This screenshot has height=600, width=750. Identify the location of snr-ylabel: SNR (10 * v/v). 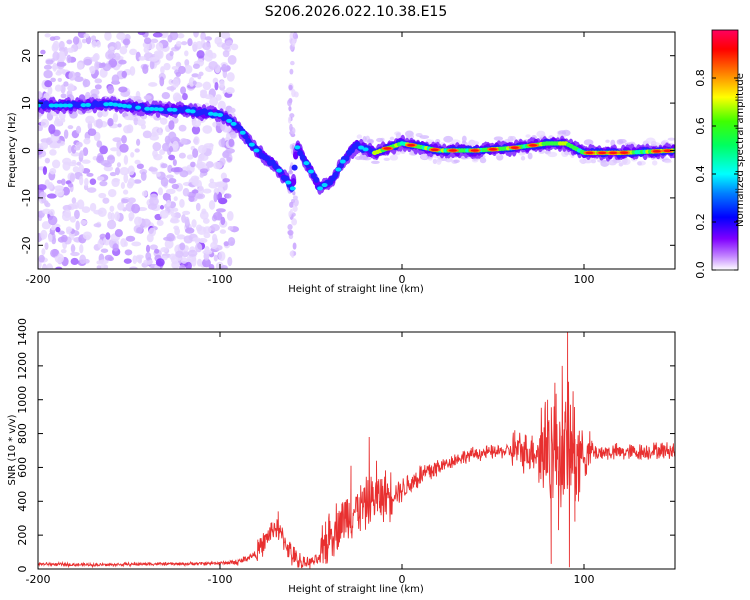
(12, 449).